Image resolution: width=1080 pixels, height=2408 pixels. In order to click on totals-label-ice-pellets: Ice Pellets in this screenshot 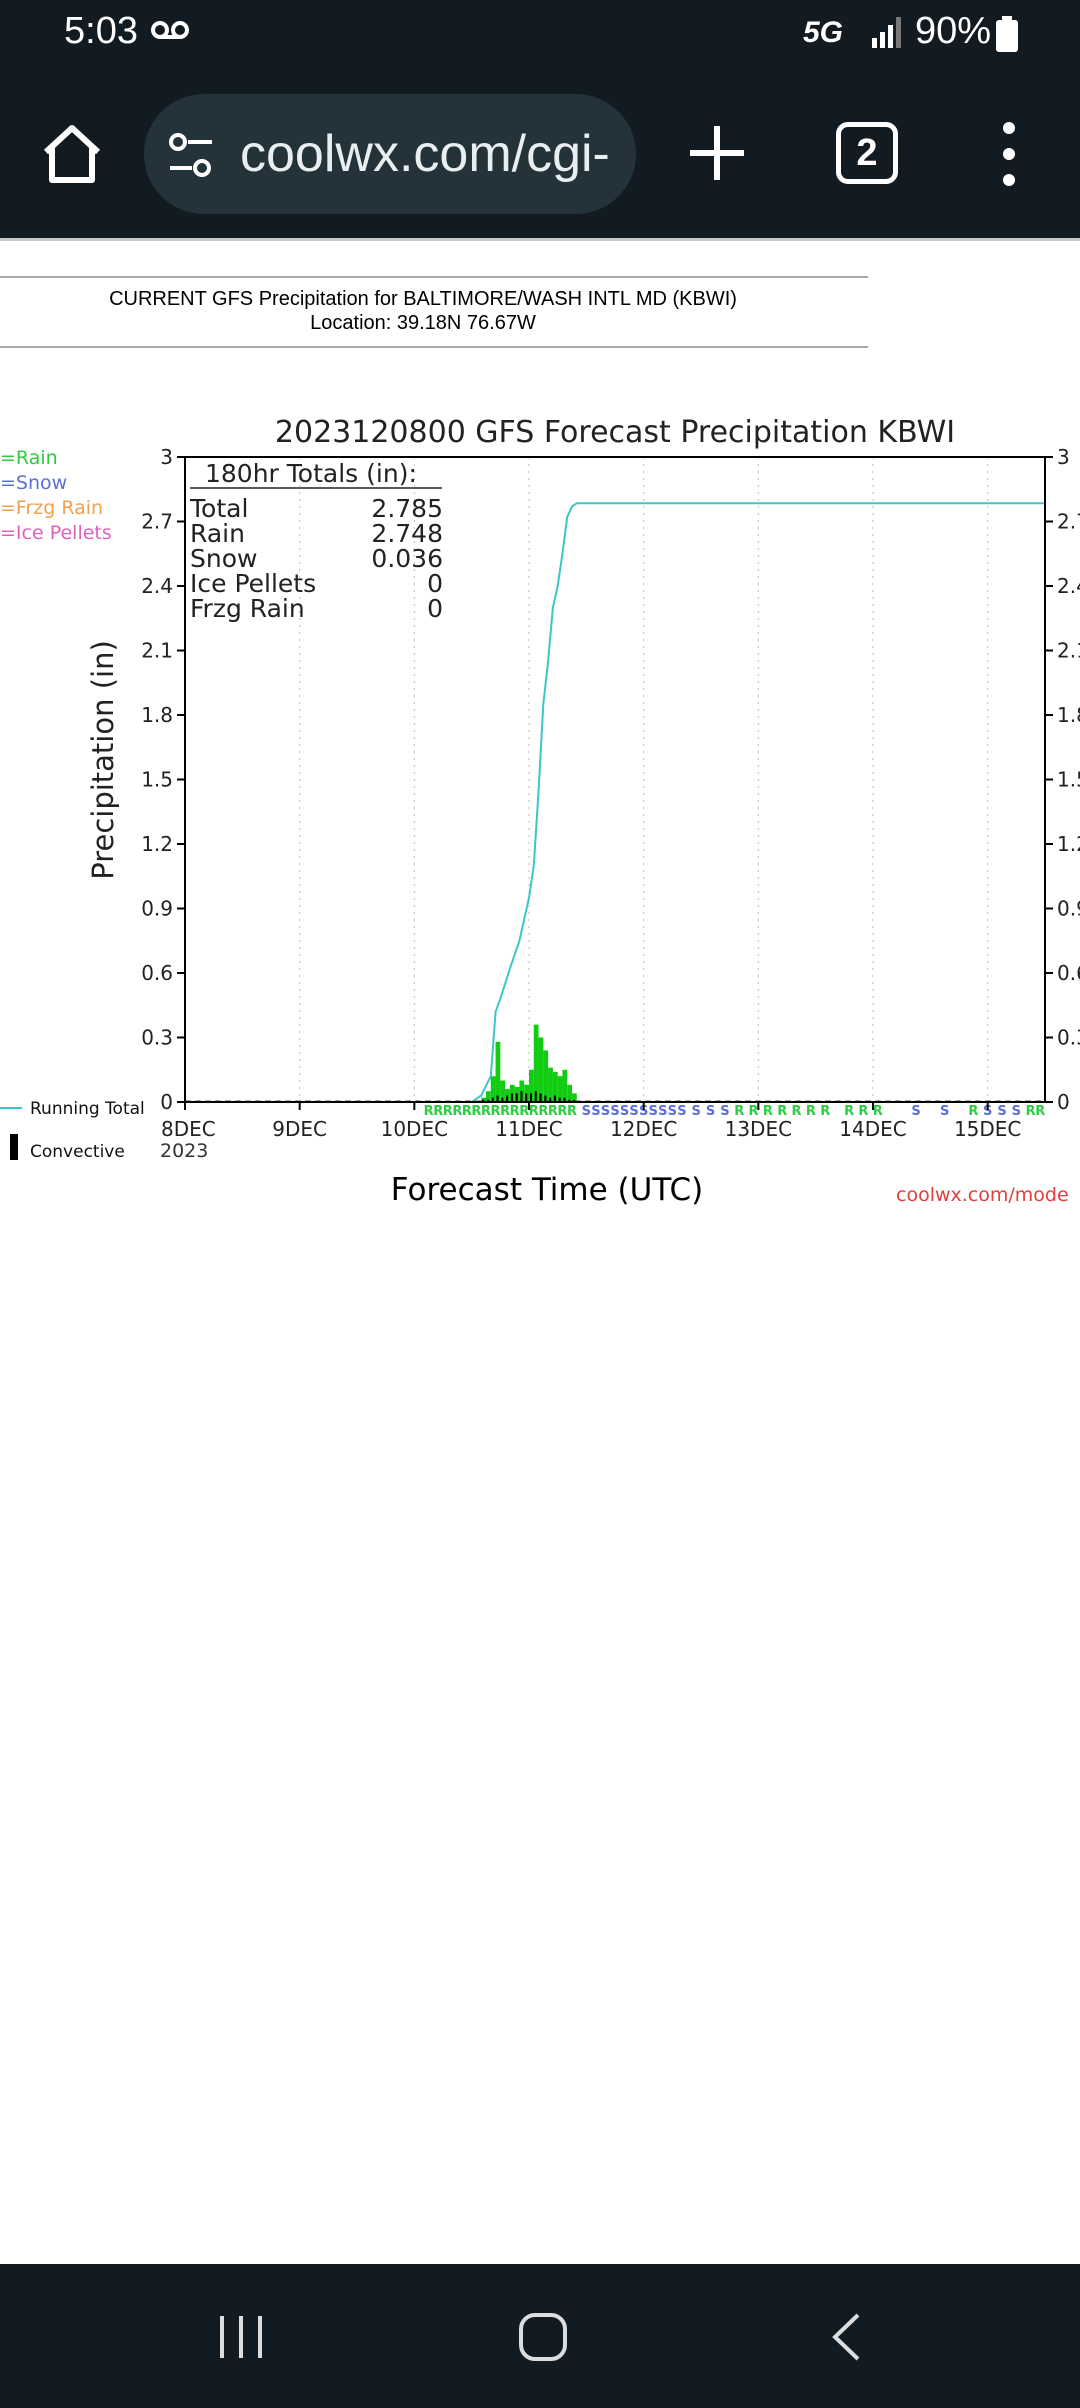, I will do `click(253, 583)`.